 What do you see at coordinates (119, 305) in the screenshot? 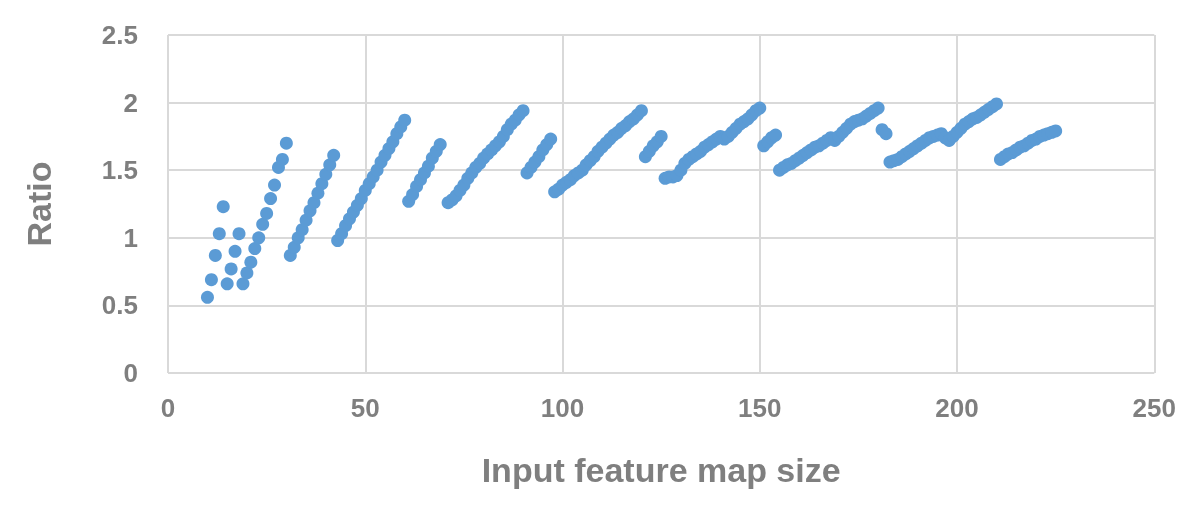
I see `y-tick-label: 0.5` at bounding box center [119, 305].